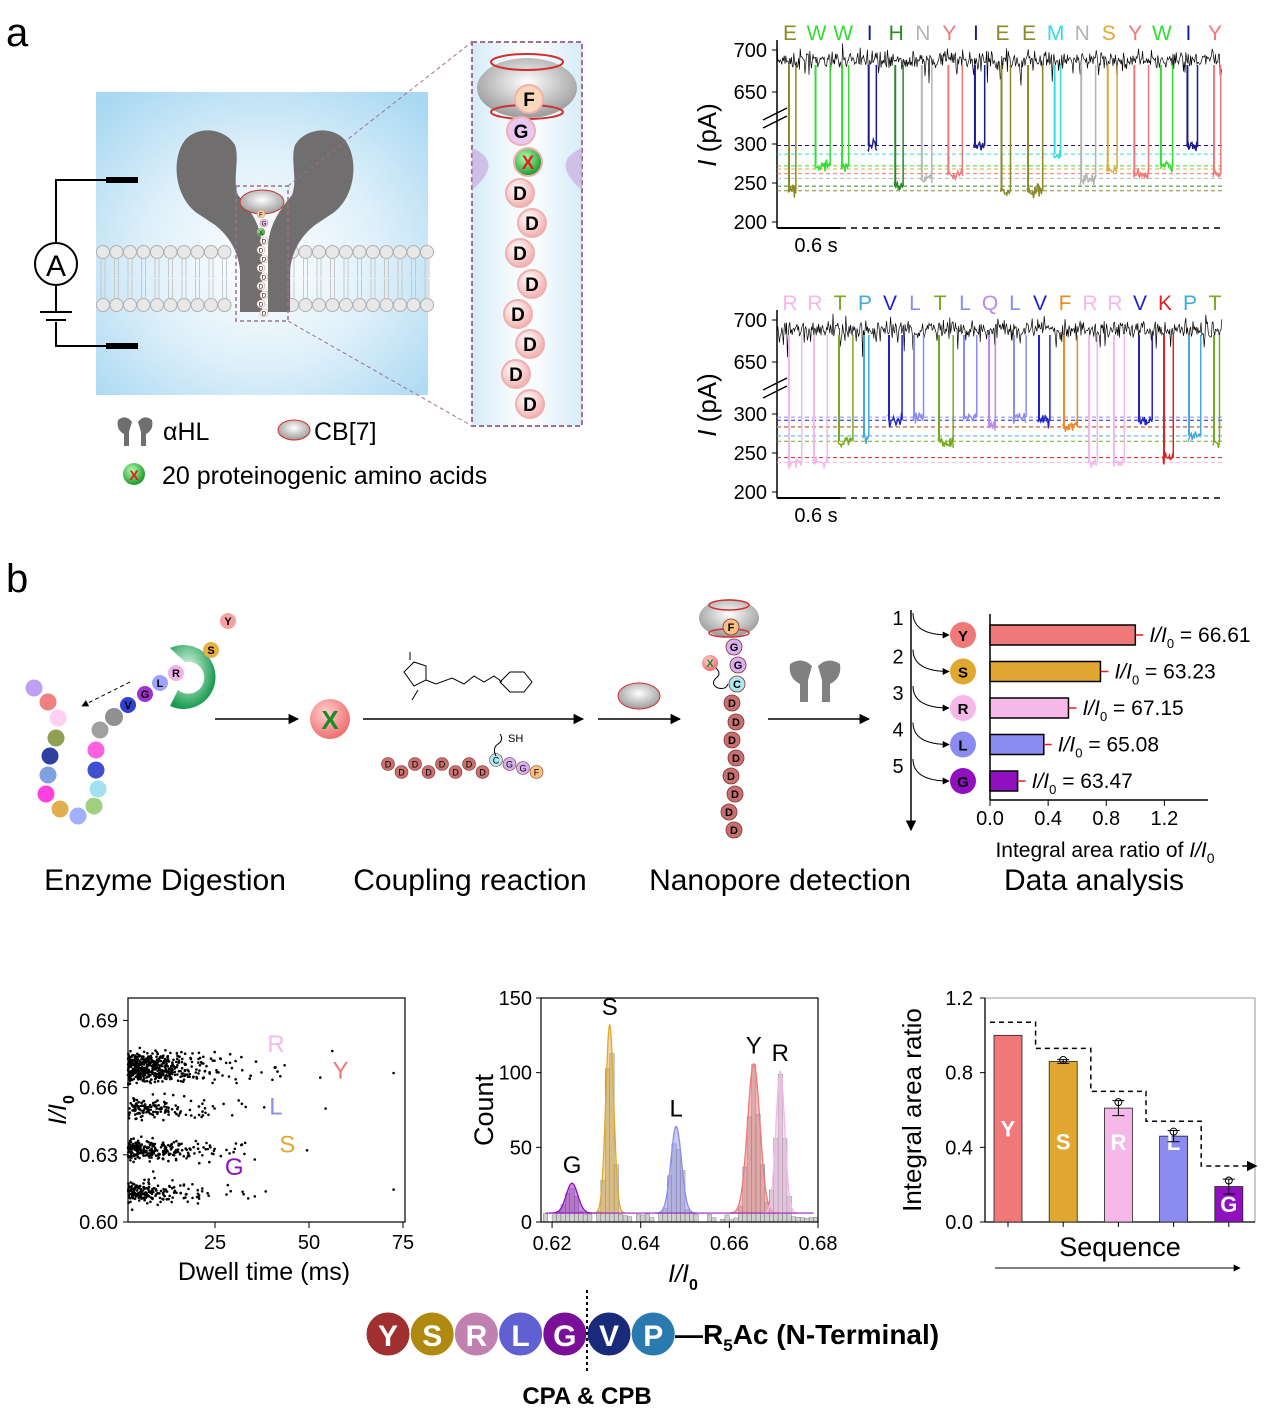 Image resolution: width=1269 pixels, height=1415 pixels. What do you see at coordinates (522, 769) in the screenshot?
I see `peptide-residue-label: G` at bounding box center [522, 769].